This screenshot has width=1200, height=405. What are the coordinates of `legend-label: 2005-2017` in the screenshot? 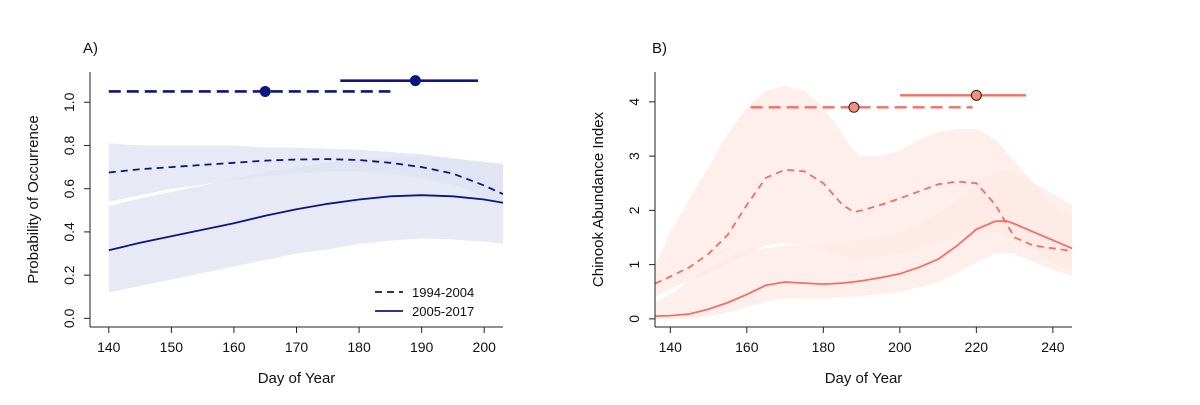 It's located at (443, 311).